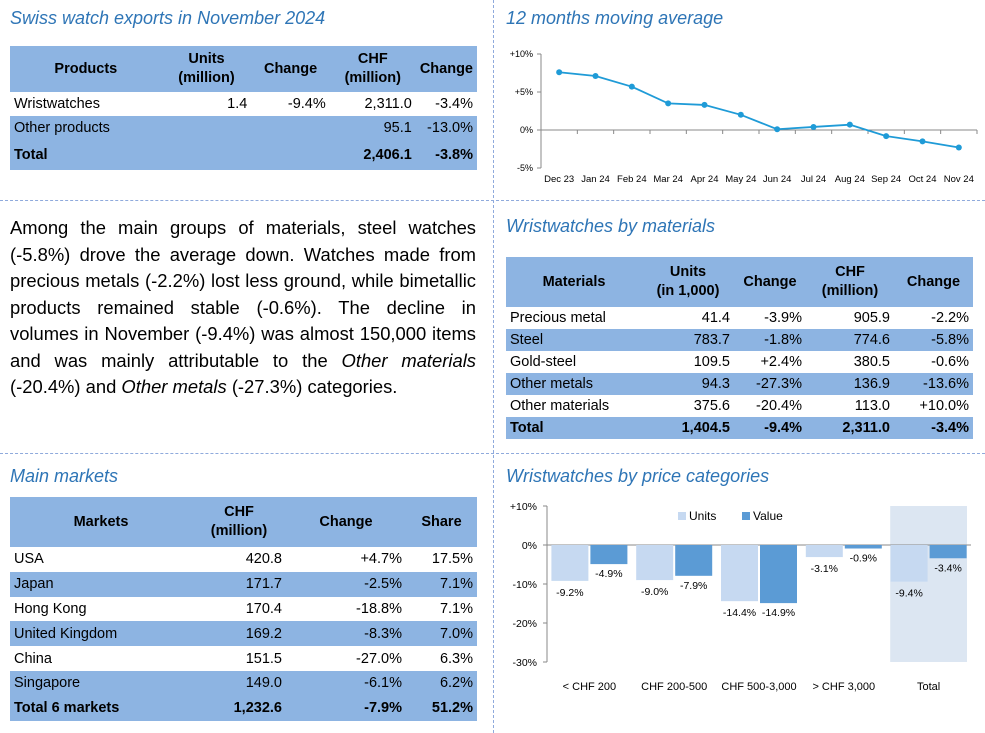  Describe the element at coordinates (688, 428) in the screenshot. I see `materials-cell: 1,404.5` at that location.